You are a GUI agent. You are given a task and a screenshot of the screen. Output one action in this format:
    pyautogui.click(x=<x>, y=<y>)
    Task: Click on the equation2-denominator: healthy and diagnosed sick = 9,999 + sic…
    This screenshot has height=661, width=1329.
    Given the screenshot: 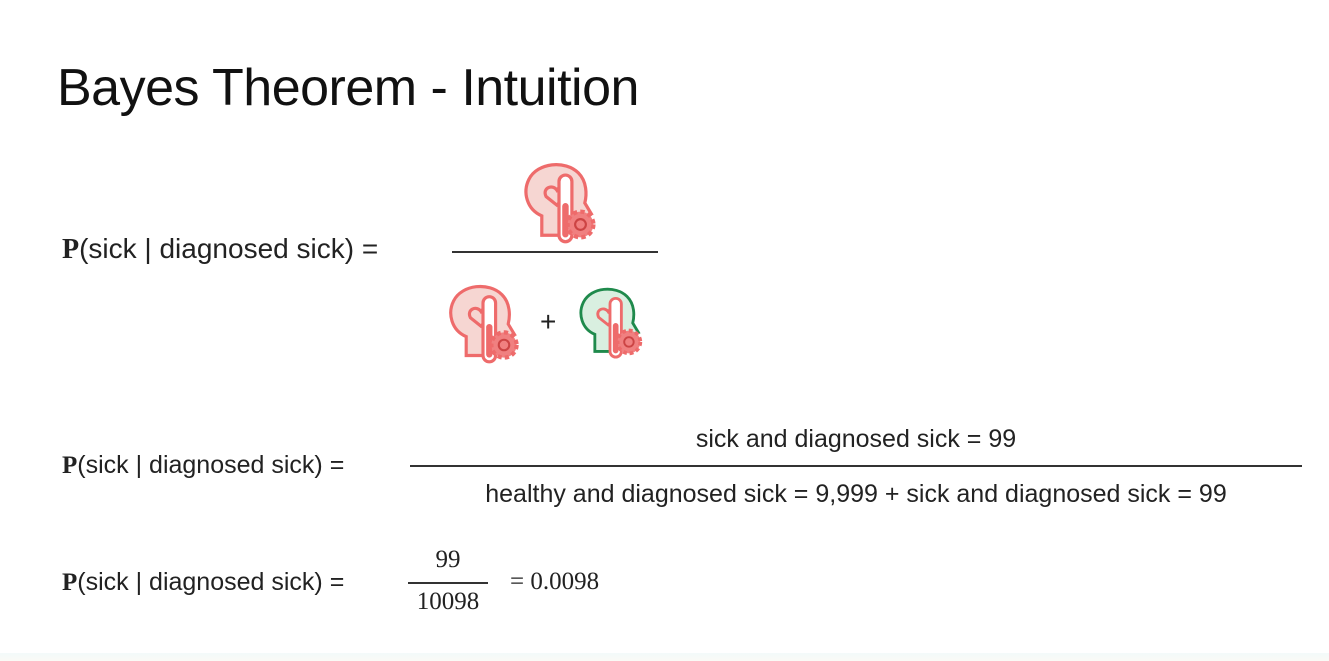 What is the action you would take?
    pyautogui.click(x=856, y=494)
    